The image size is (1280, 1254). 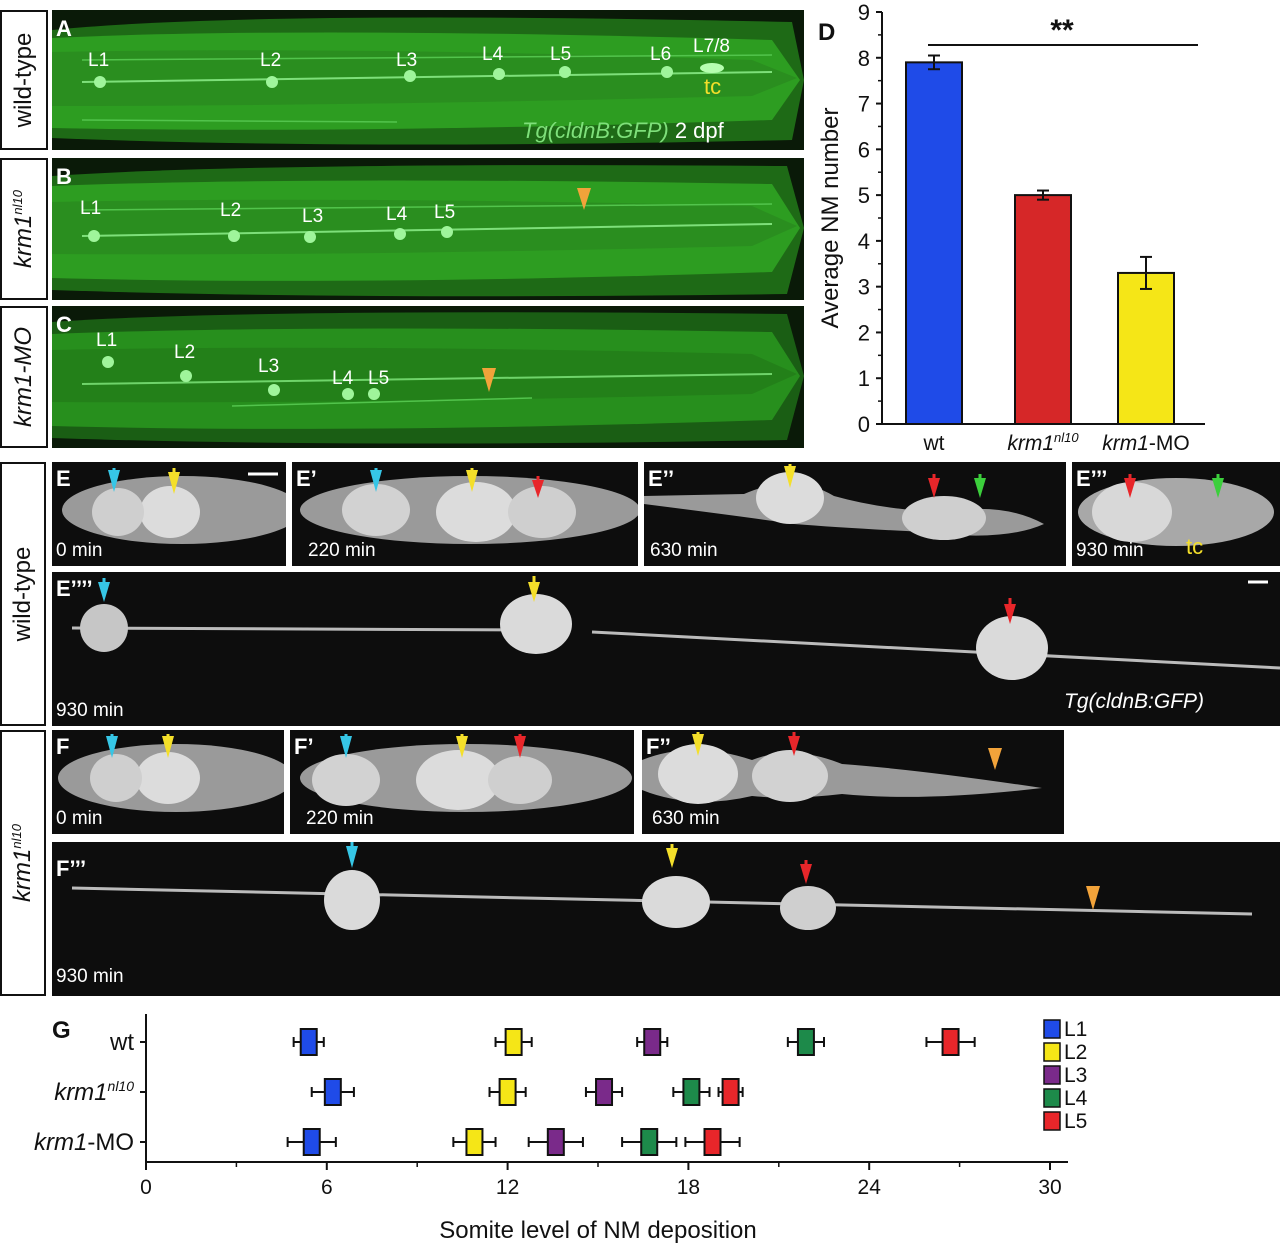 I want to click on d-ytick-label: 1, so click(x=864, y=378).